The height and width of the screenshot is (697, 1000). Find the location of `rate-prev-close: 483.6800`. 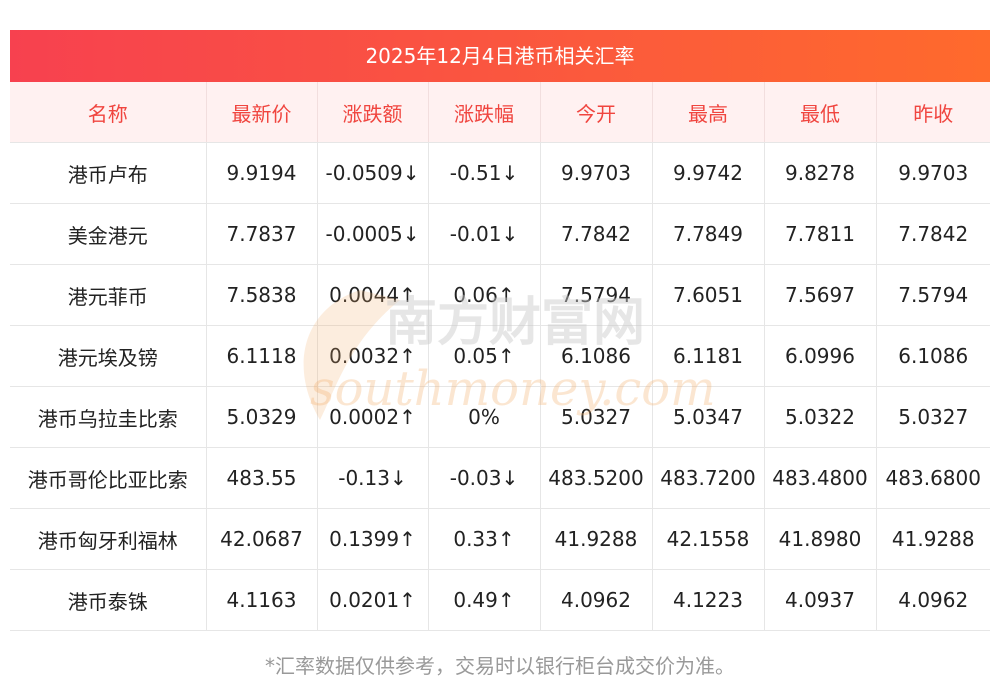

rate-prev-close: 483.6800 is located at coordinates (933, 478).